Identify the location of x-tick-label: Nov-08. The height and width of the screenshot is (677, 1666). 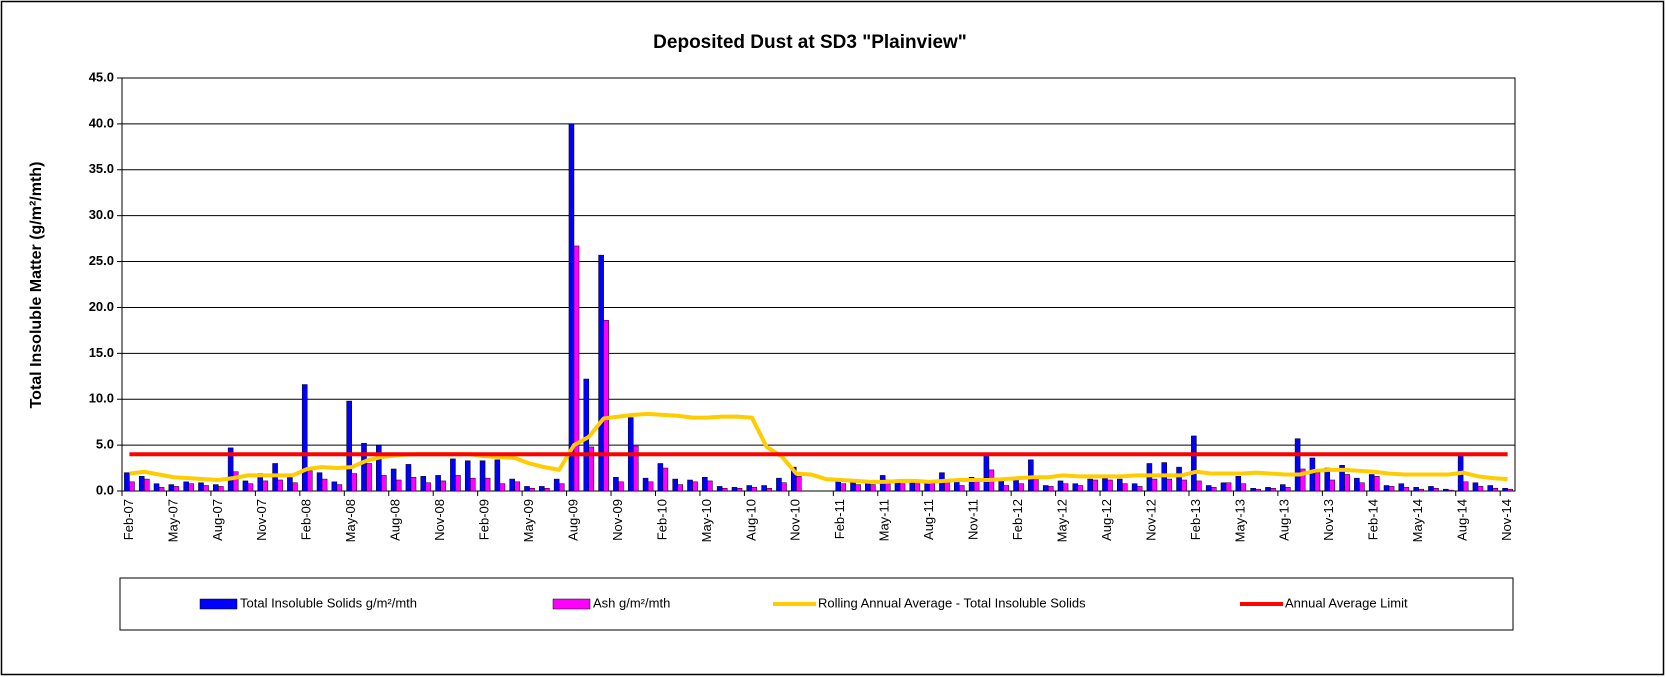
(439, 520).